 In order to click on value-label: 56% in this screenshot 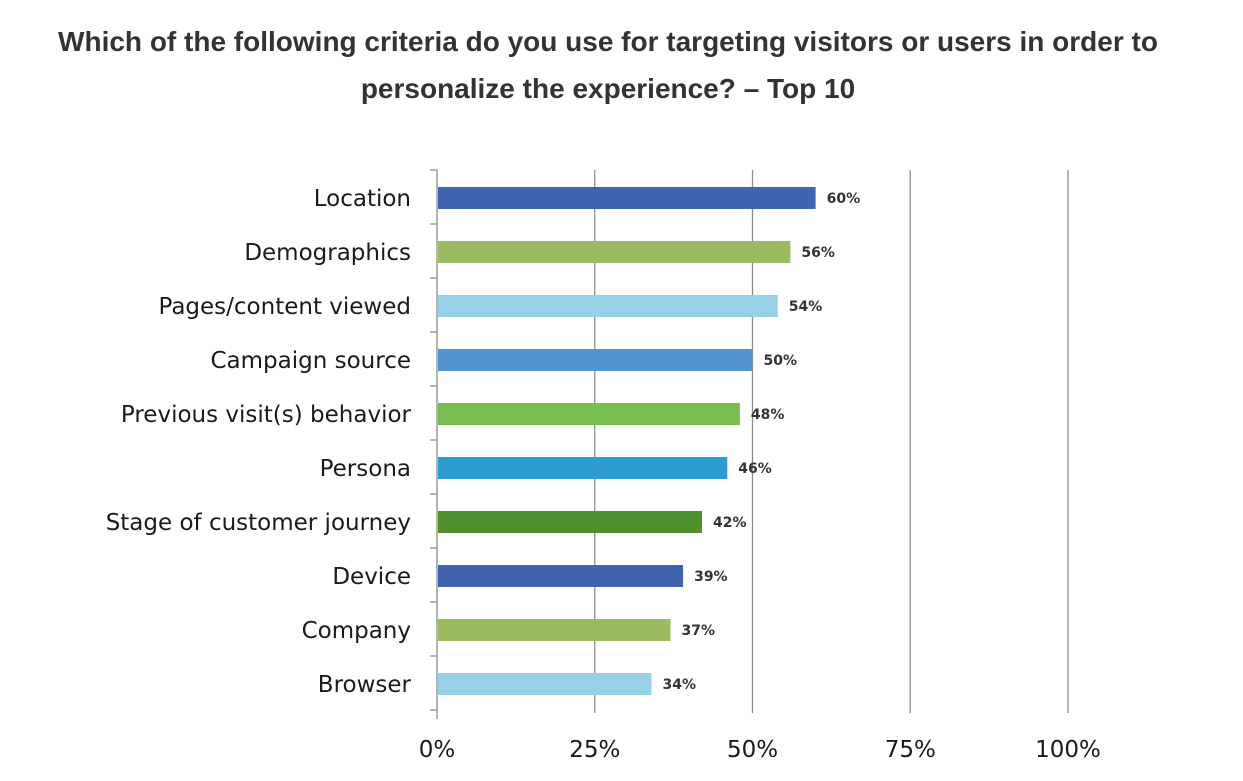, I will do `click(818, 253)`.